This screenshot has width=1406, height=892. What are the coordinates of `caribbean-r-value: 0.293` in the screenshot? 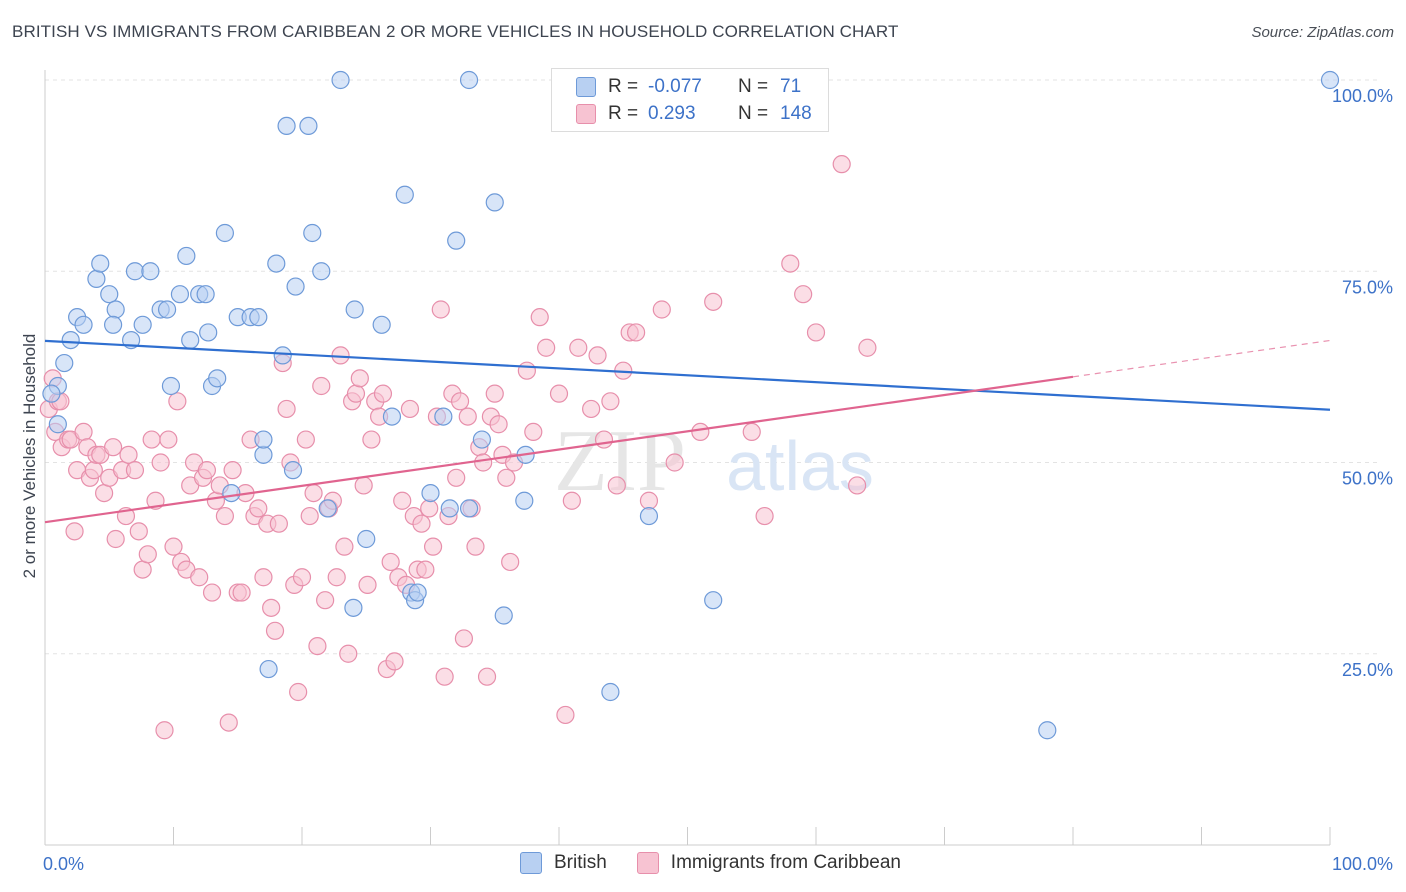 It's located at (672, 113).